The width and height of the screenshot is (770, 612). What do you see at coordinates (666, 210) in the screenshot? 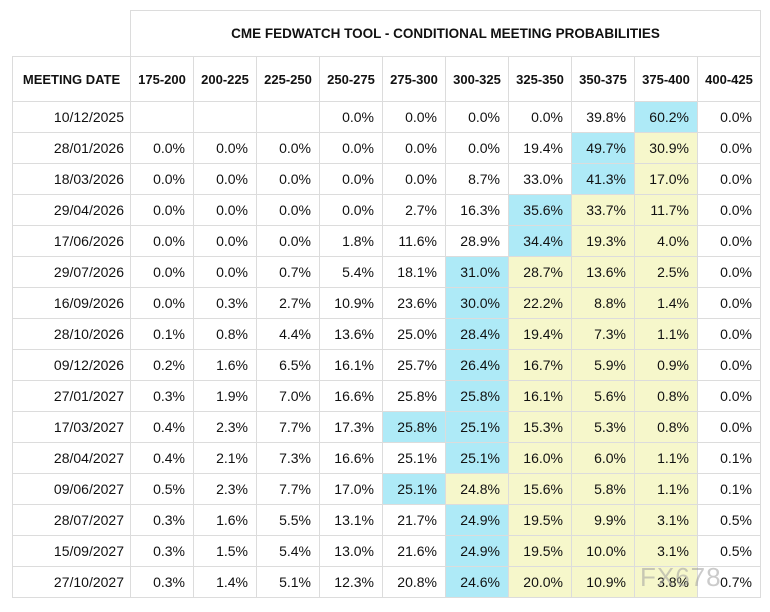
I see `probability-cell: 11.7%` at bounding box center [666, 210].